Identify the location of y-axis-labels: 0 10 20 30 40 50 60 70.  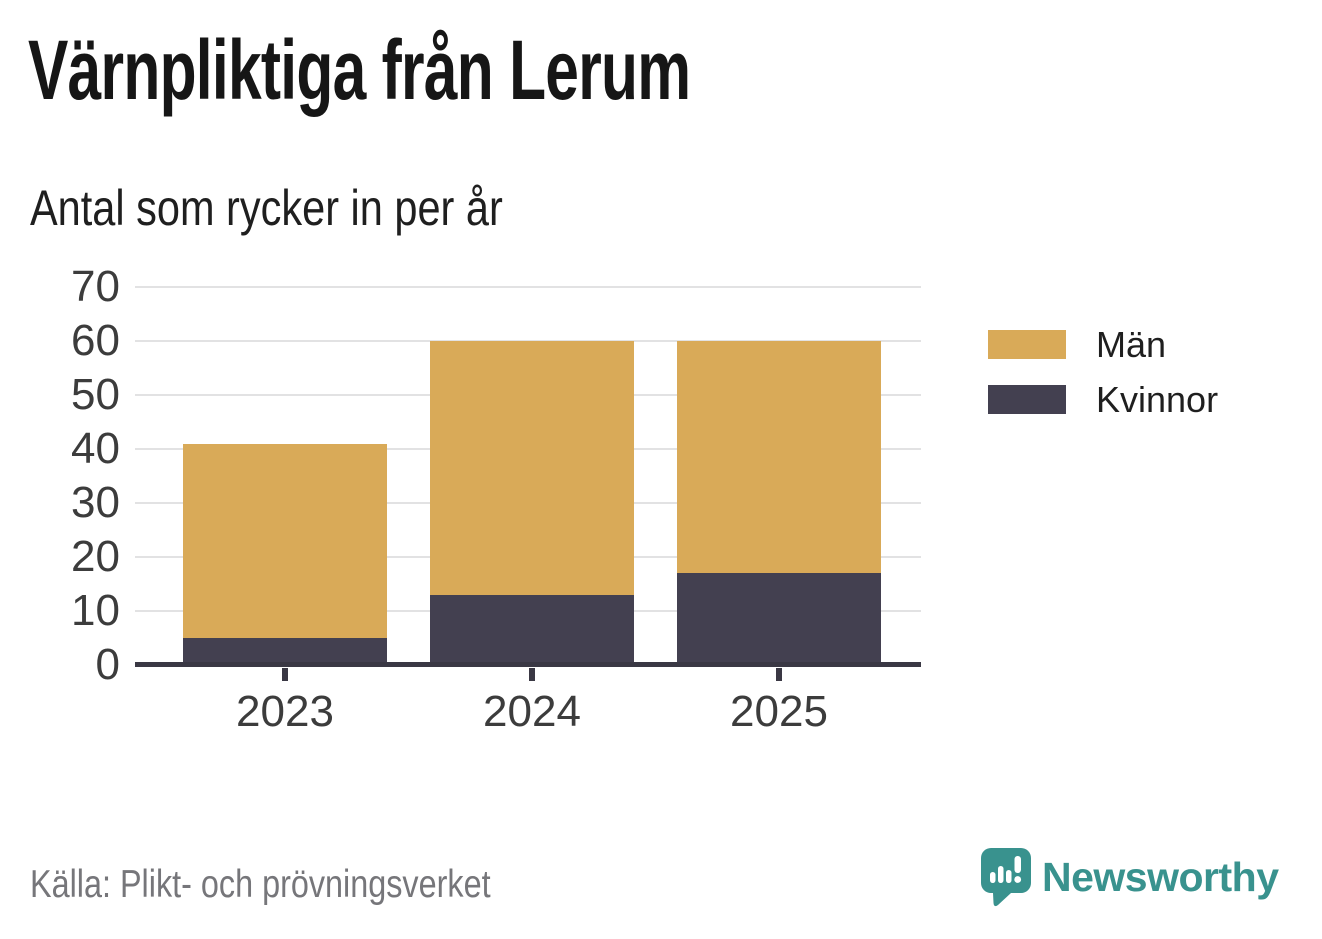
(60, 476).